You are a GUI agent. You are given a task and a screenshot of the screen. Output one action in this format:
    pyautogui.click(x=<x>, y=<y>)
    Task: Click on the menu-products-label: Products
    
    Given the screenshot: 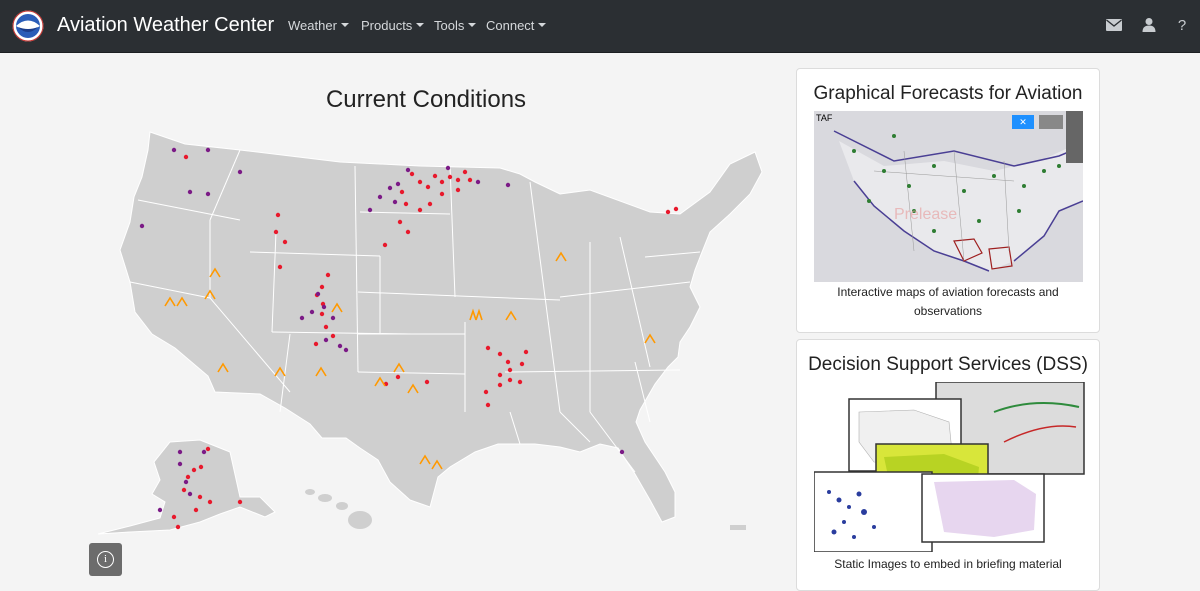 What is the action you would take?
    pyautogui.click(x=387, y=25)
    